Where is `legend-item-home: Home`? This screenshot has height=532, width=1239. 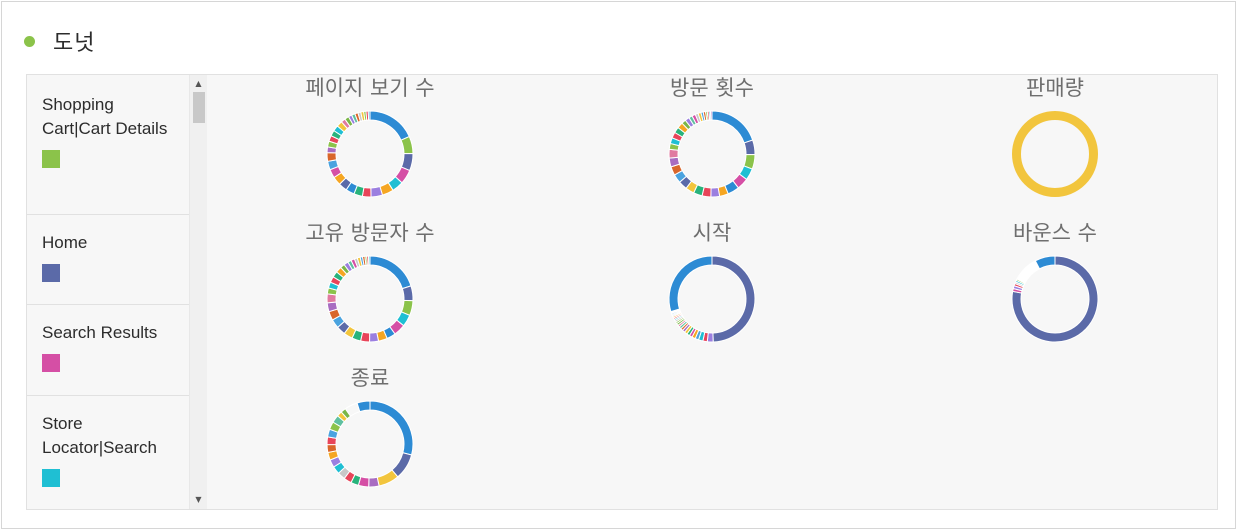 legend-item-home: Home is located at coordinates (108, 260).